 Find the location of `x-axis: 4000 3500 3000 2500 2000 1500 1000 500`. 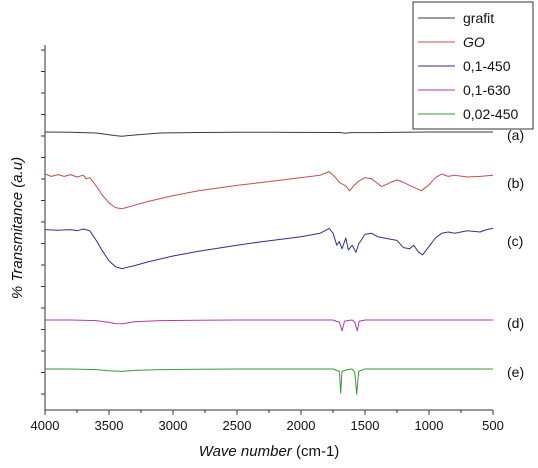

x-axis: 4000 3500 3000 2500 2000 1500 1000 500 is located at coordinates (267, 421).